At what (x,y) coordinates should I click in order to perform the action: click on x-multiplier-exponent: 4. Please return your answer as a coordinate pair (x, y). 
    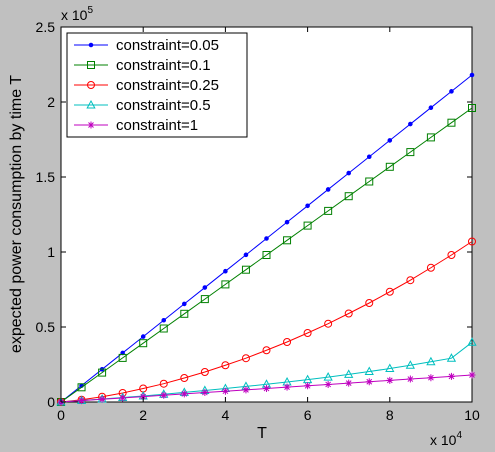
    Looking at the image, I should click on (459, 435).